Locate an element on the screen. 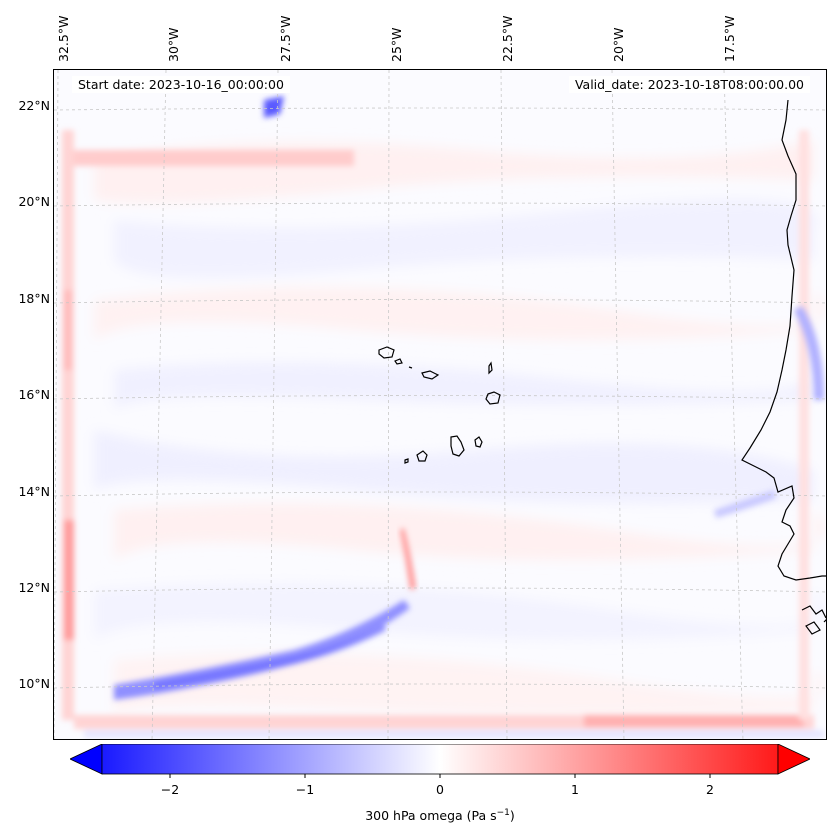  lon-label-30w: 30°W is located at coordinates (173, 44).